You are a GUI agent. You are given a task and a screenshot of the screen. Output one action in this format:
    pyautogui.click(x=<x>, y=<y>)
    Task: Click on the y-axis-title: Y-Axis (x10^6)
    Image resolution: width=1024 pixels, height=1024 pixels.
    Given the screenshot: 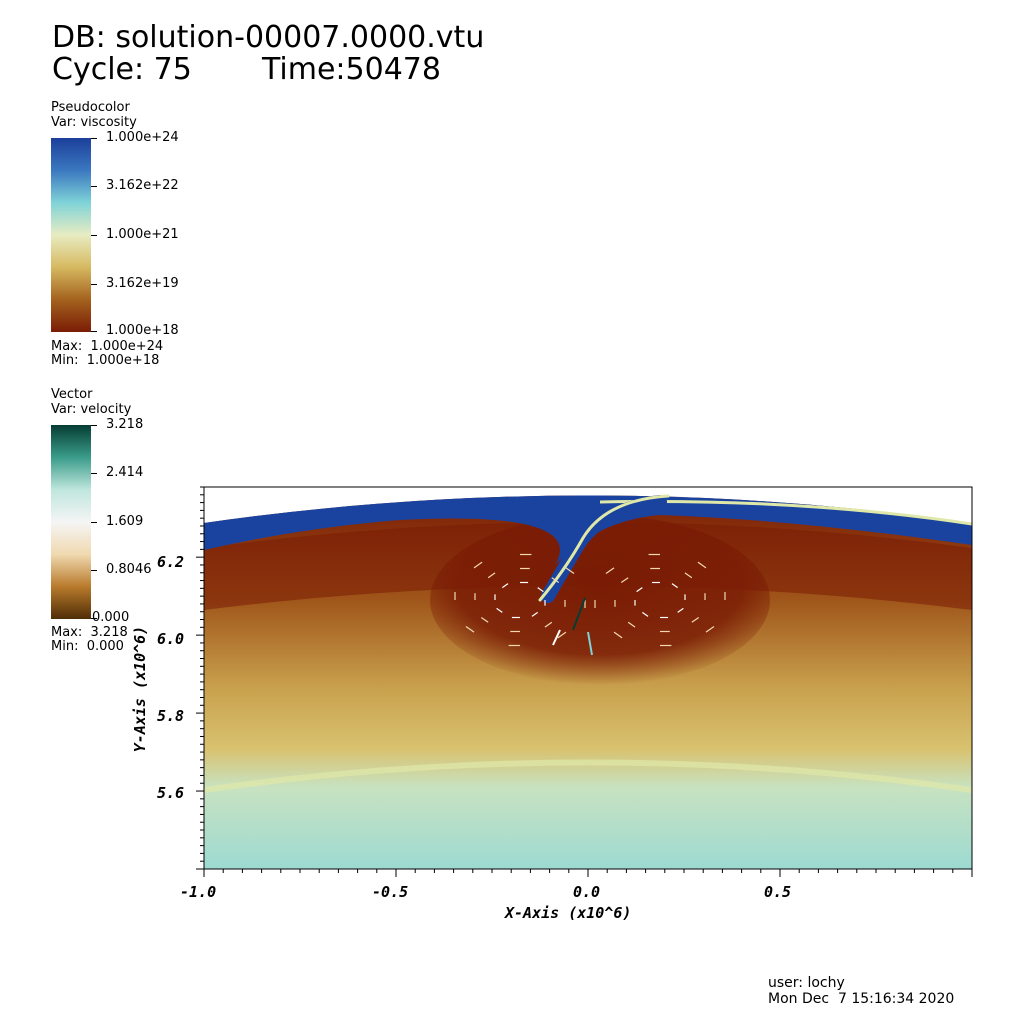 What is the action you would take?
    pyautogui.click(x=140, y=689)
    